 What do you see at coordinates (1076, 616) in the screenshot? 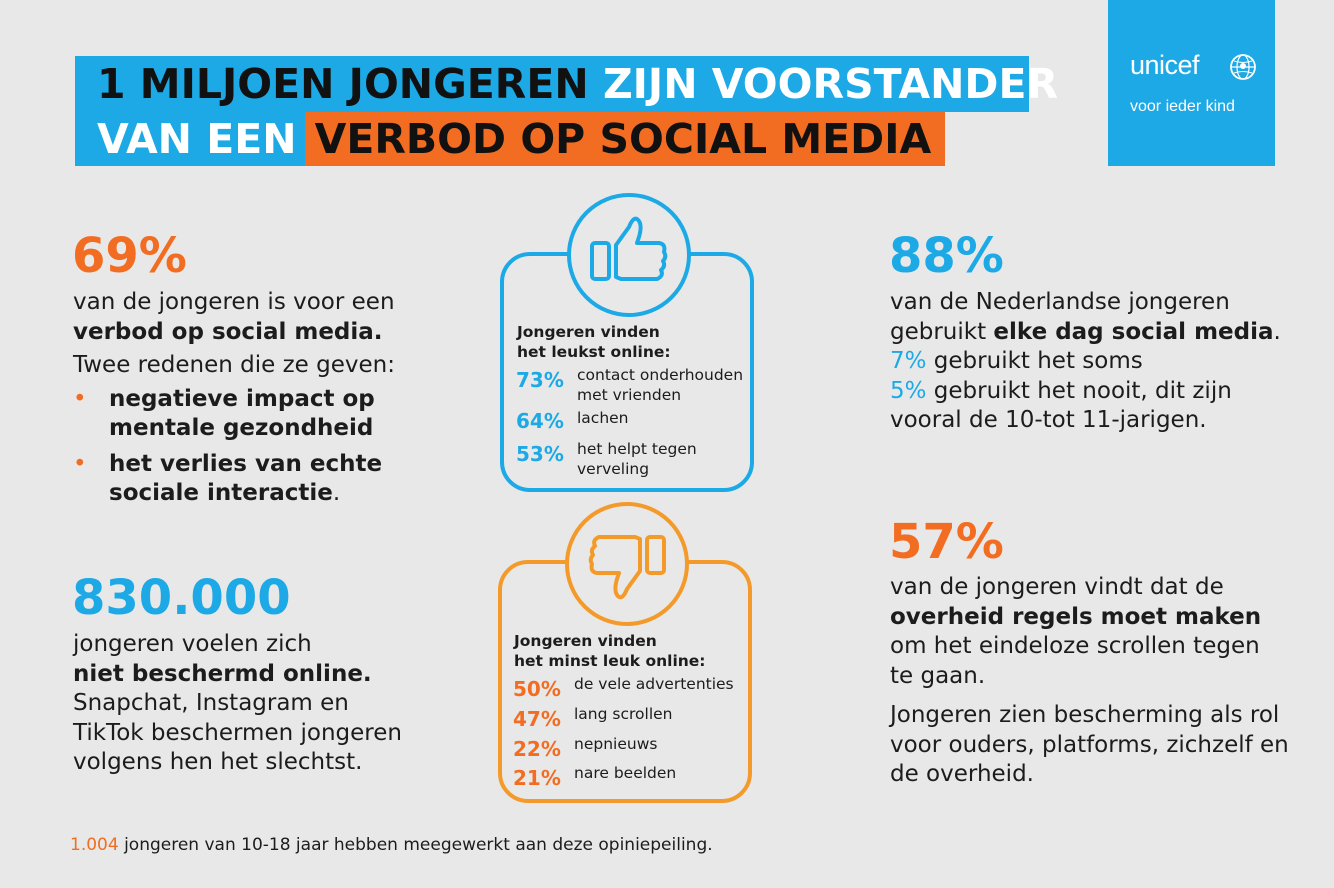
I see `stat-57-line2: overheid regels moet maken` at bounding box center [1076, 616].